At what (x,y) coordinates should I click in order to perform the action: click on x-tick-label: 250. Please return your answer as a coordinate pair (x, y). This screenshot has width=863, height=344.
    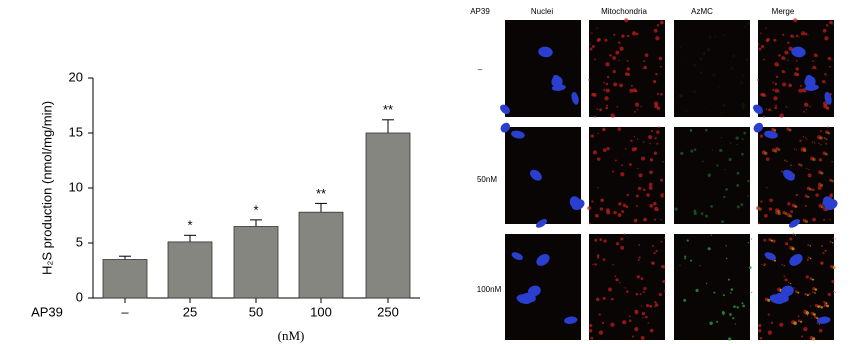
    Looking at the image, I should click on (388, 311).